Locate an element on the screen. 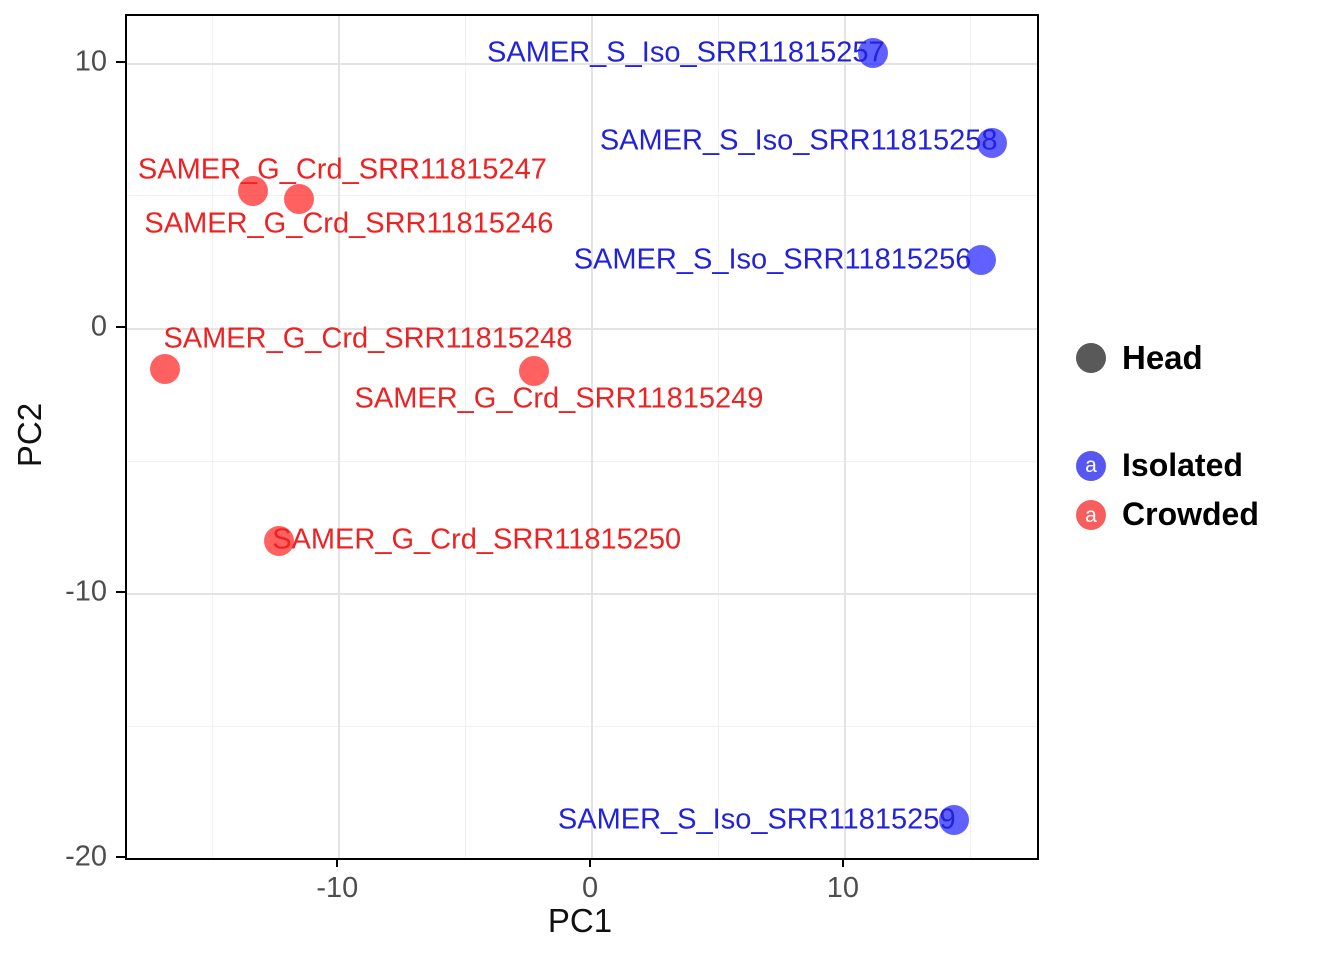  legend-crowded-swatch: a is located at coordinates (1091, 515).